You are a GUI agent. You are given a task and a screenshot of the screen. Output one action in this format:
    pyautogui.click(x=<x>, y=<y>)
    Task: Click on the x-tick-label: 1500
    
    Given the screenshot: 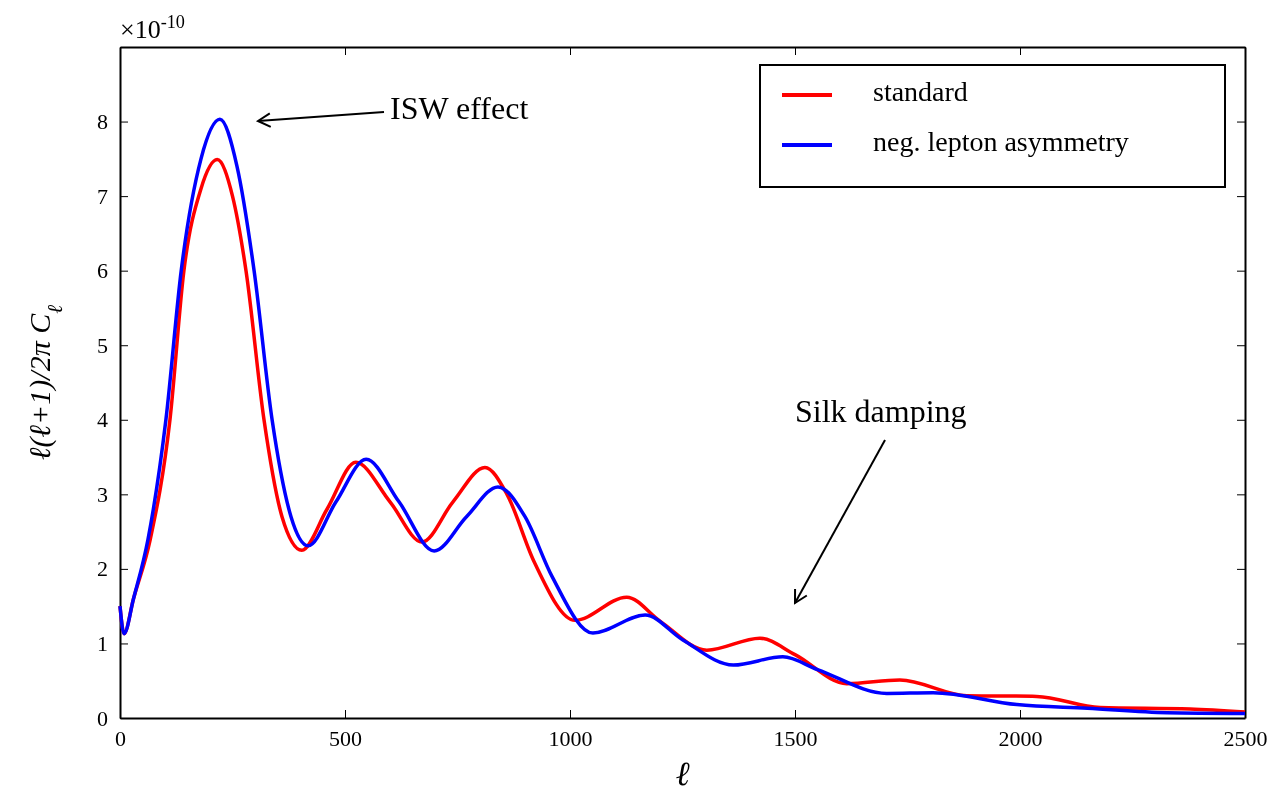 What is the action you would take?
    pyautogui.click(x=795, y=738)
    